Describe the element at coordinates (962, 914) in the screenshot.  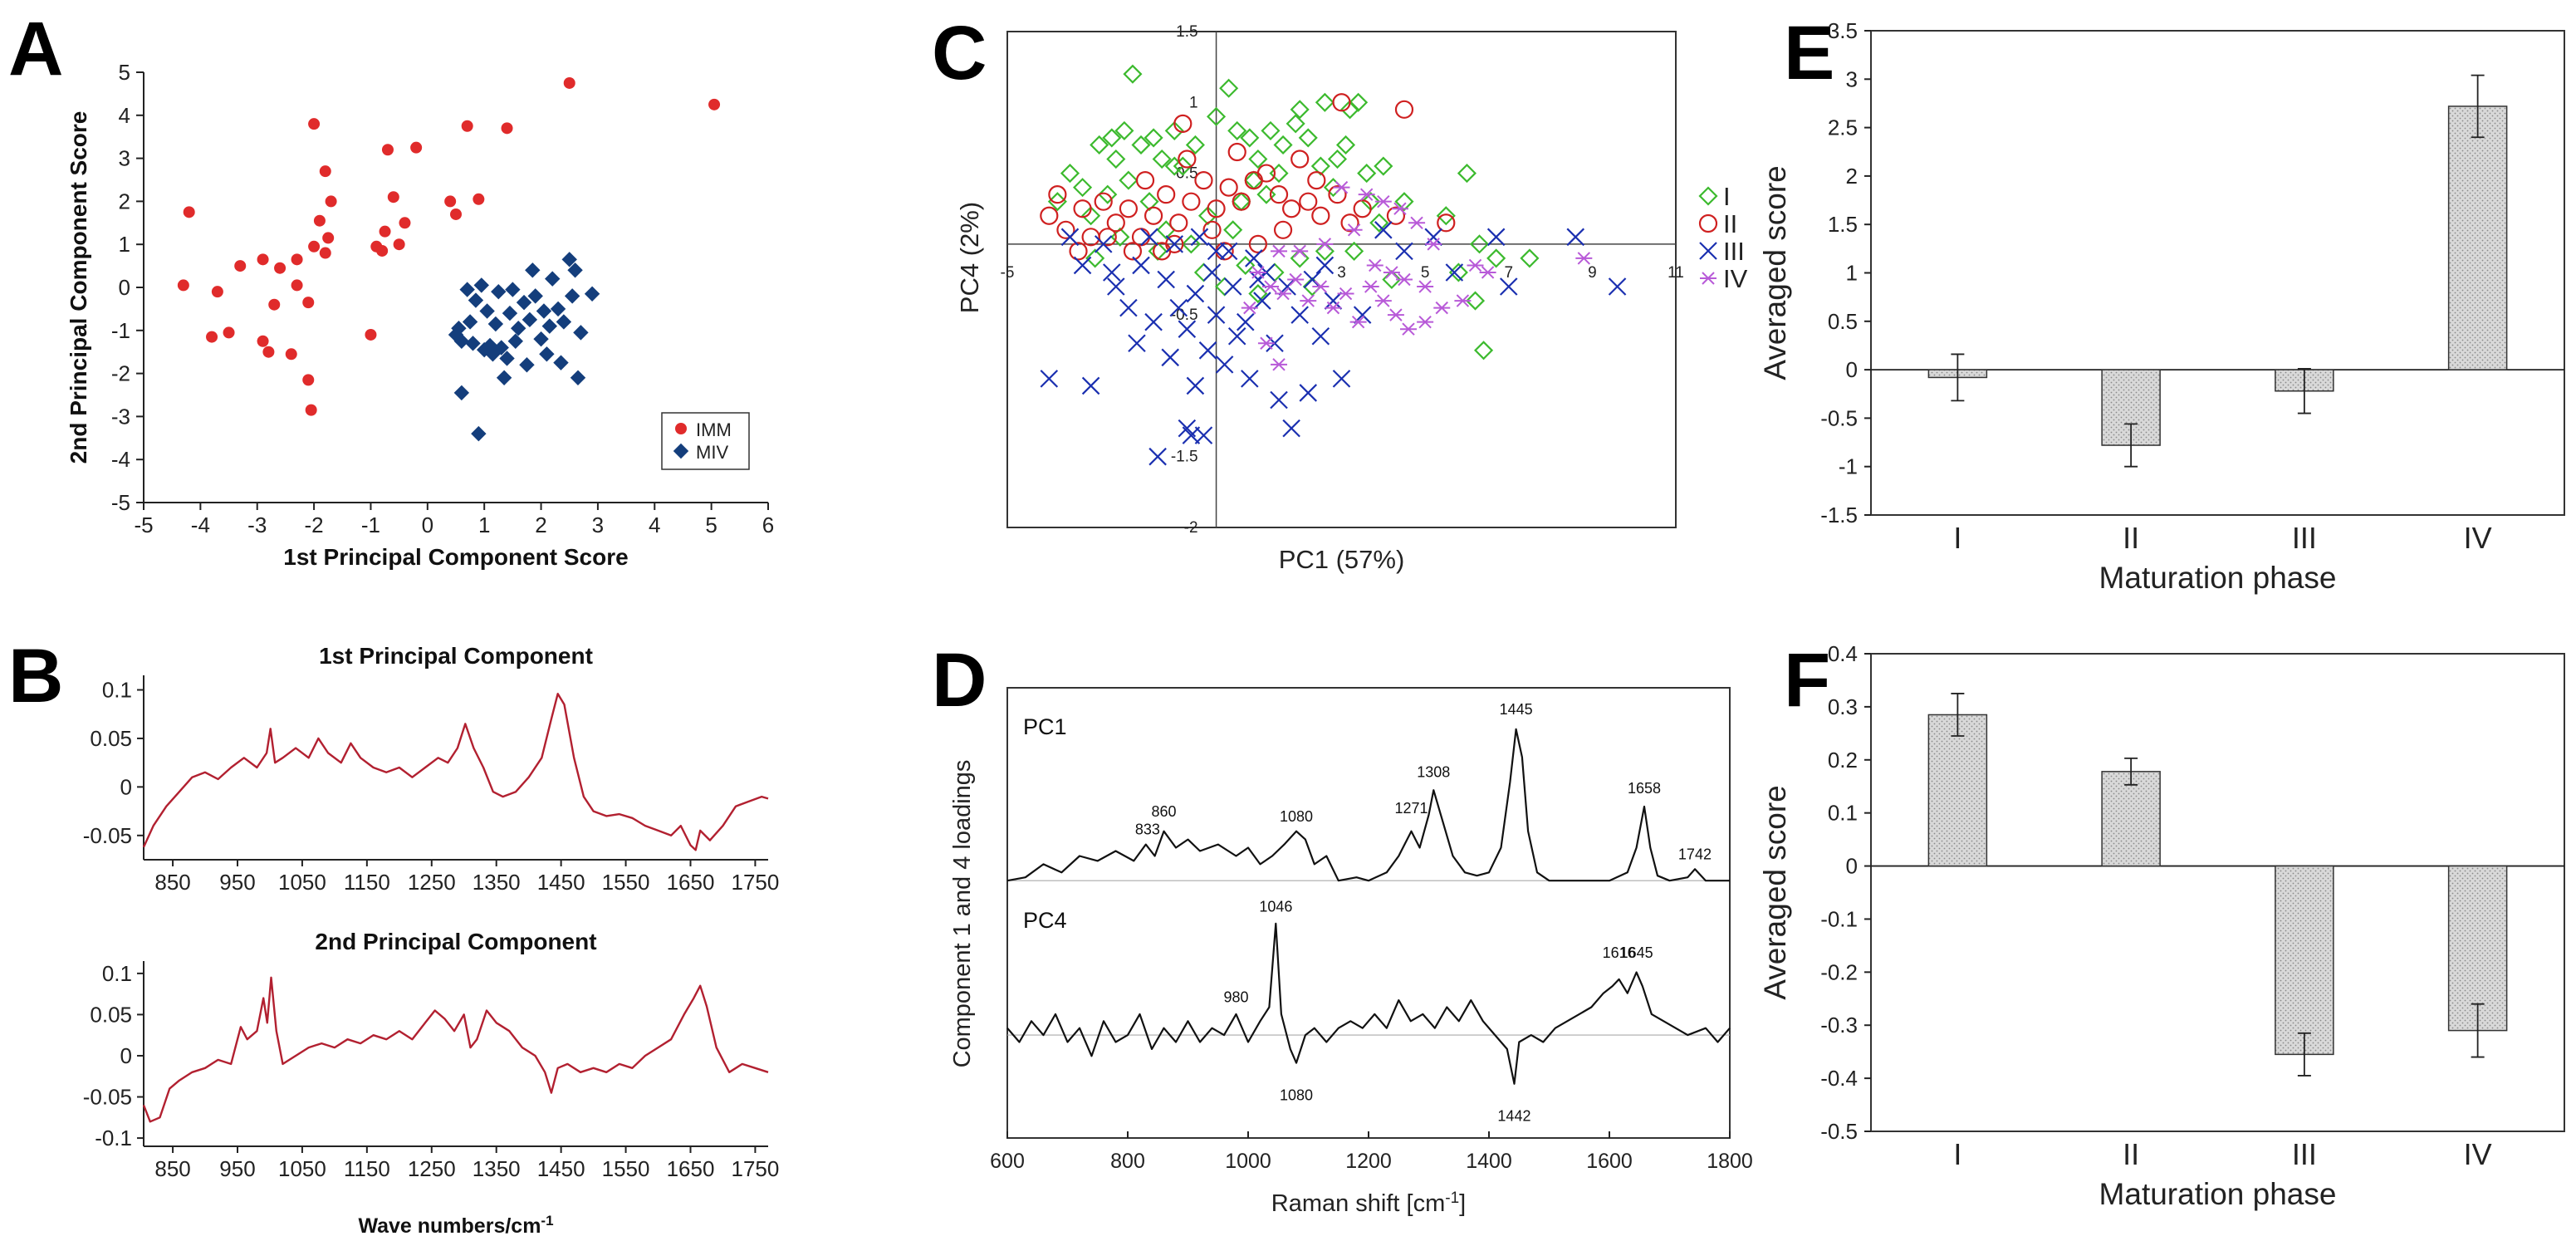
I see `y-axis-title: Component 1 and 4 loadings` at that location.